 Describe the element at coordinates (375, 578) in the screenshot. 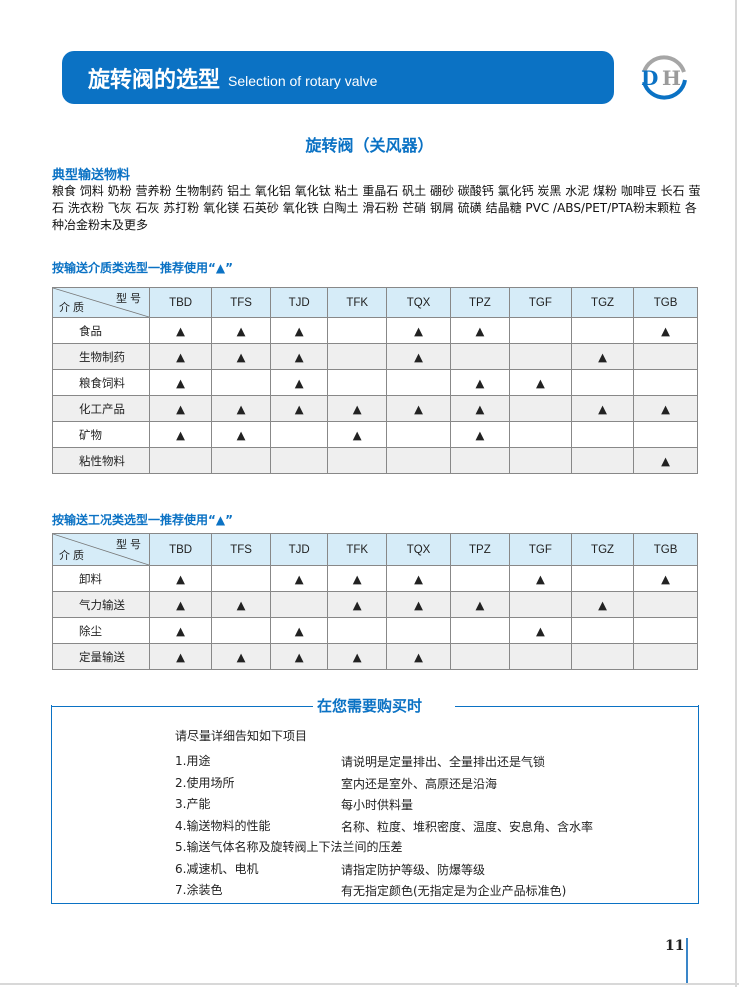

I see `table-row: 卸料 ▲ ▲ ▲ ▲ ▲ ▲` at that location.